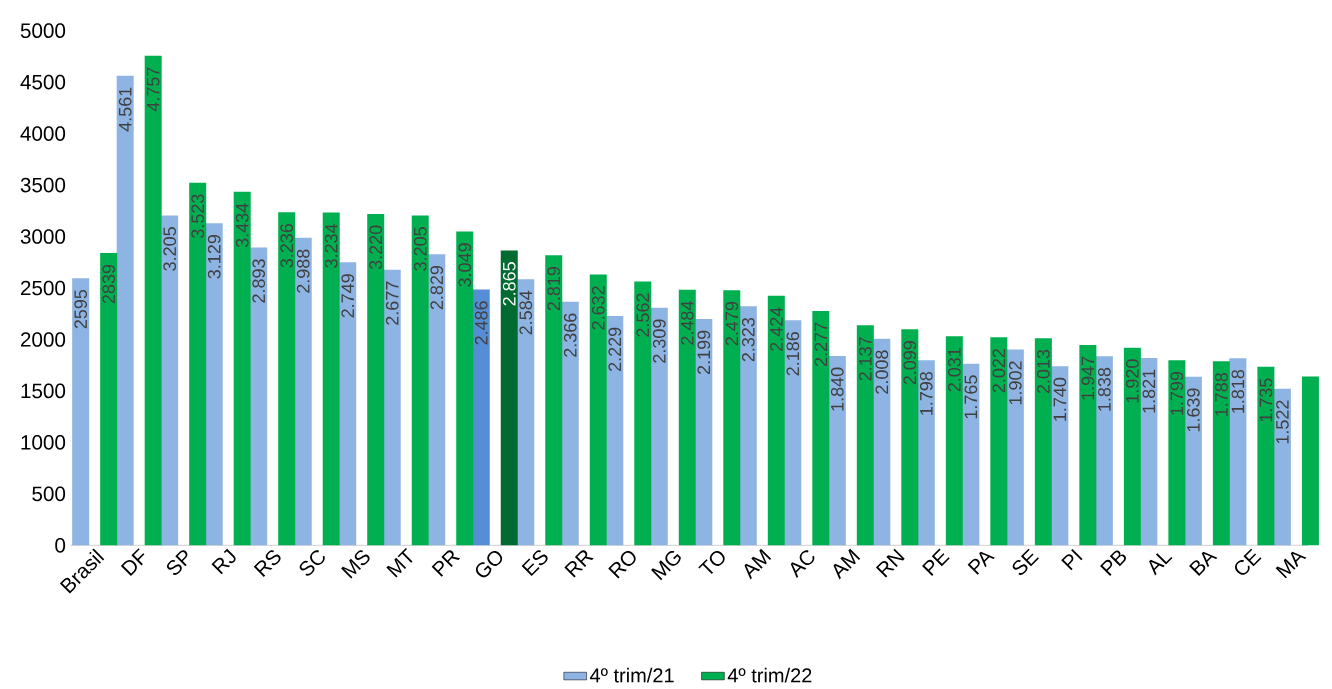 The image size is (1332, 689). What do you see at coordinates (1060, 399) in the screenshot?
I see `data-label: 1.740` at bounding box center [1060, 399].